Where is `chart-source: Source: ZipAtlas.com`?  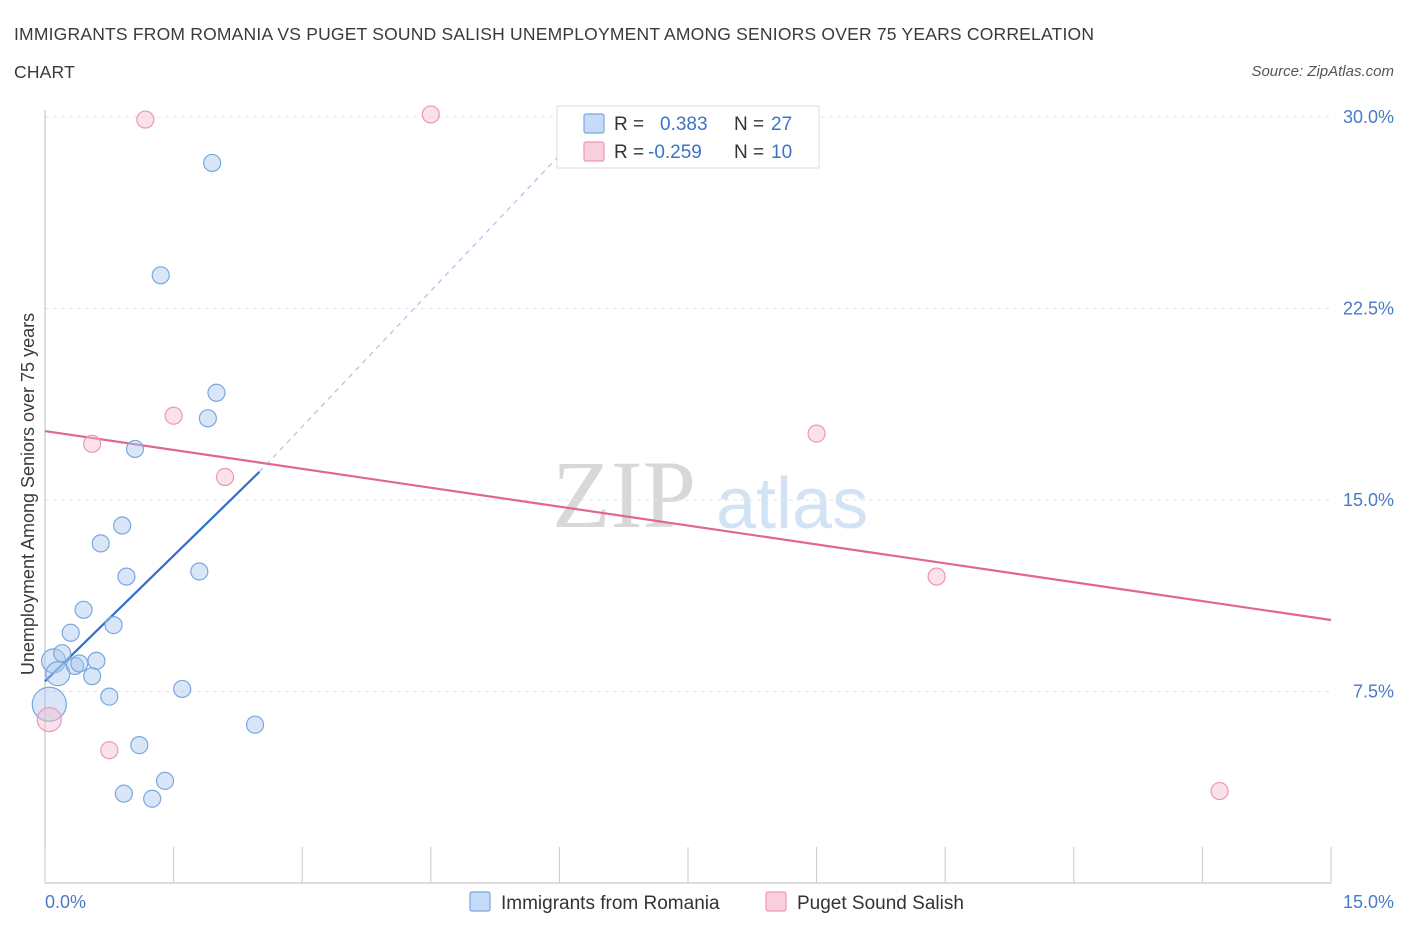
chart-source: Source: ZipAtlas.com is located at coordinates (1322, 71).